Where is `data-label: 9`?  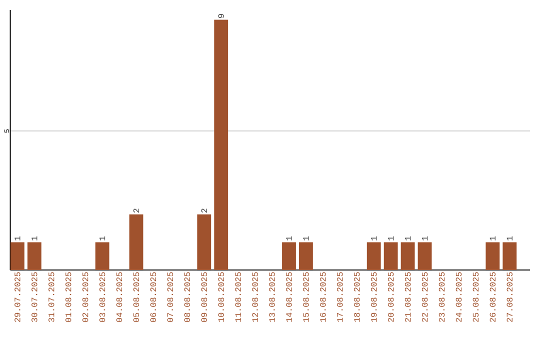 data-label: 9 is located at coordinates (221, 16).